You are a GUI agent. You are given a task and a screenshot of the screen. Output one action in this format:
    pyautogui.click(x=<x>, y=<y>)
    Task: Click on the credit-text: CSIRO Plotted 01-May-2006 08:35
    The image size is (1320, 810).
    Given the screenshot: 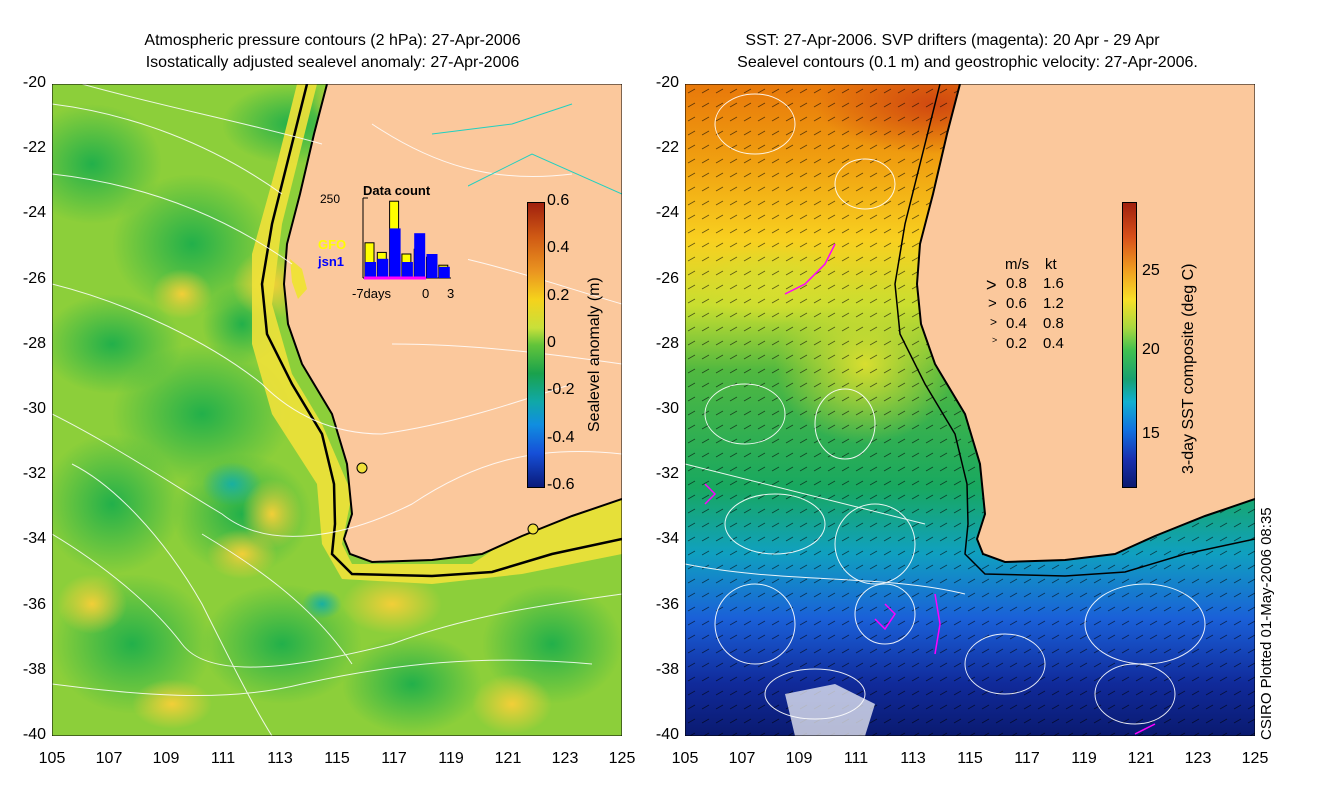 What is the action you would take?
    pyautogui.click(x=1266, y=623)
    